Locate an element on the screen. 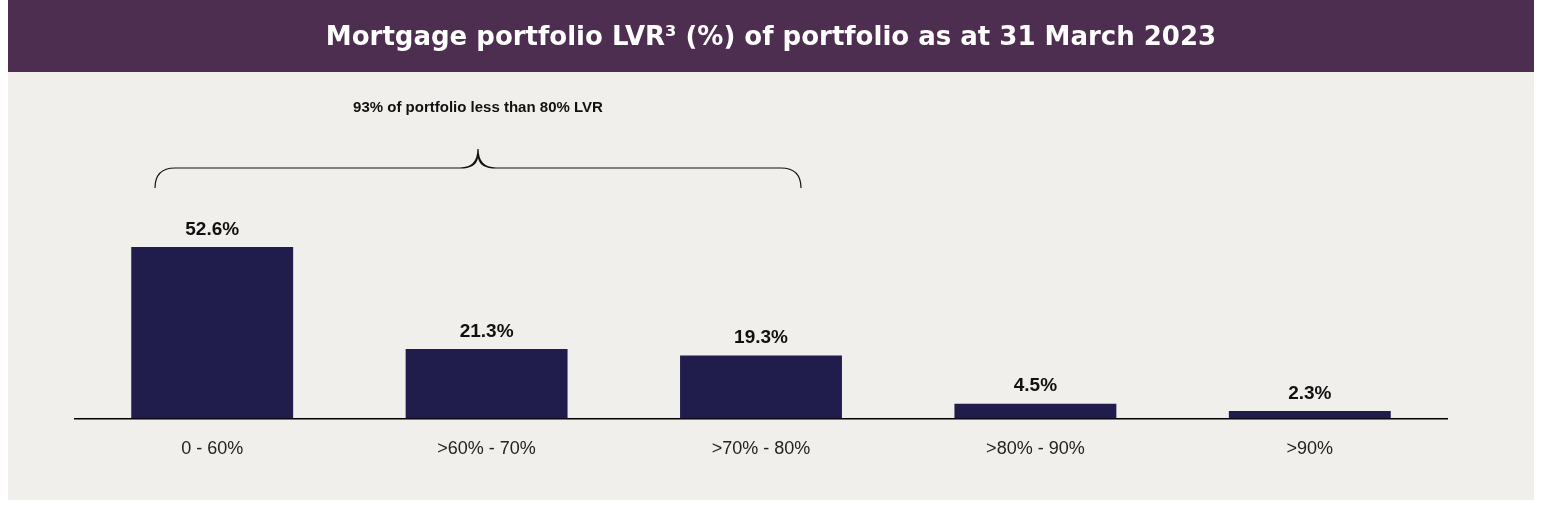  x-tick-label: >60% - 70% is located at coordinates (486, 448).